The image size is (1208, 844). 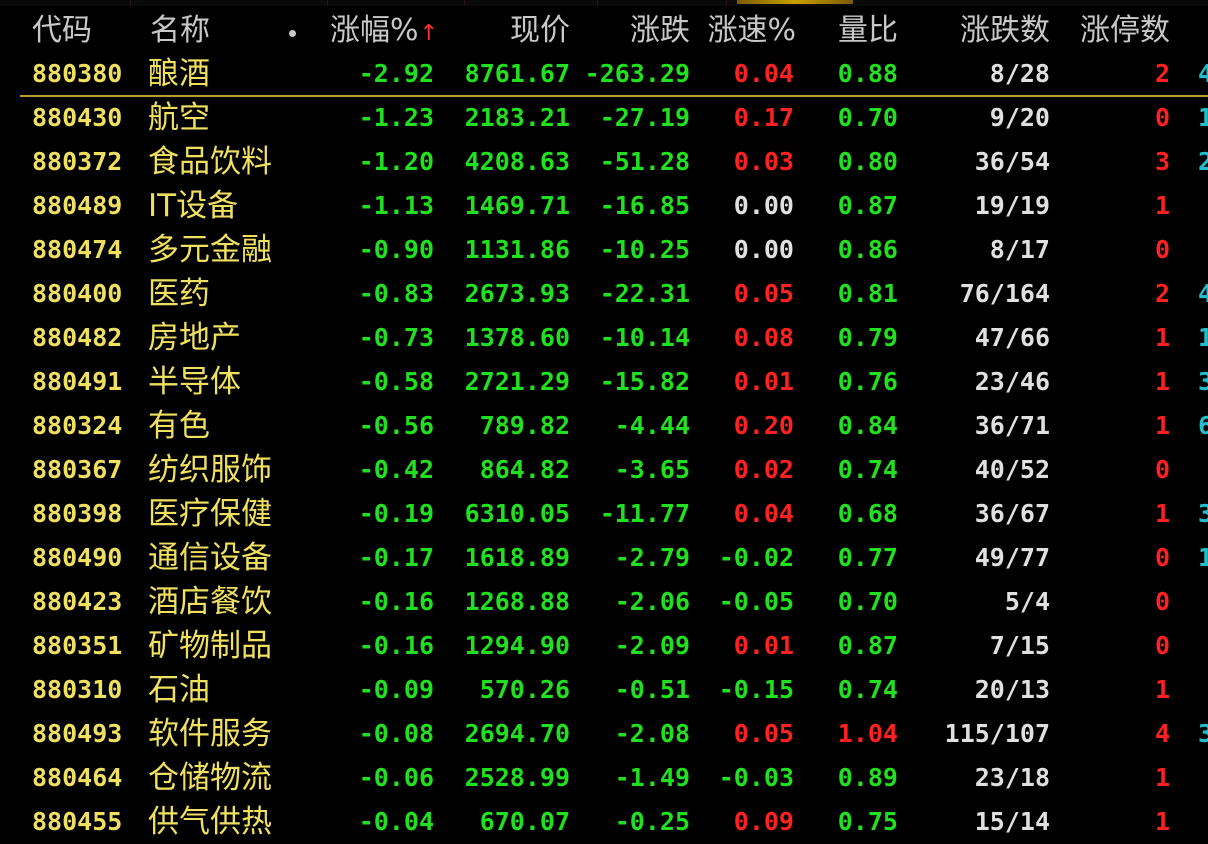 I want to click on table-row: 880423 酒店餐饮 -0.16 1268.88 -2.06 -0.05 0.70 5/4 0, so click(x=604, y=602).